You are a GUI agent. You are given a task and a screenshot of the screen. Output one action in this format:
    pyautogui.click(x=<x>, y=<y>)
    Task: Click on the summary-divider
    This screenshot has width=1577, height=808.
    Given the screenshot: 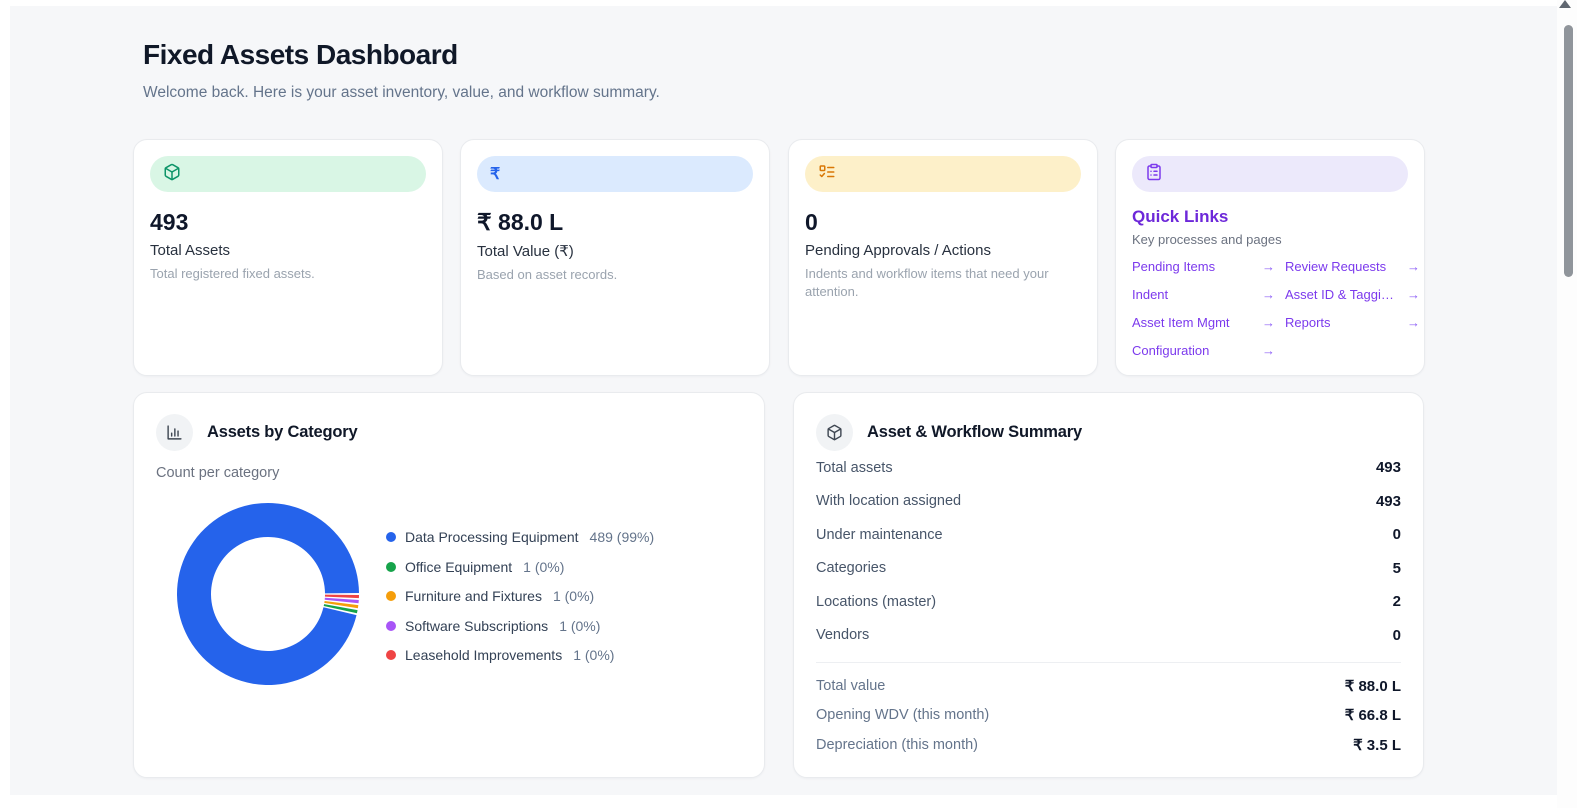 What is the action you would take?
    pyautogui.click(x=1108, y=662)
    